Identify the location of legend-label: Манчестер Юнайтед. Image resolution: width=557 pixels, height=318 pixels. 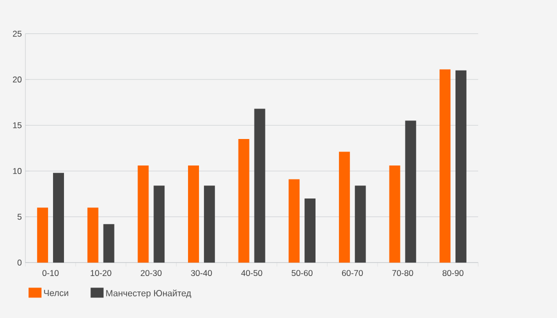
(149, 293).